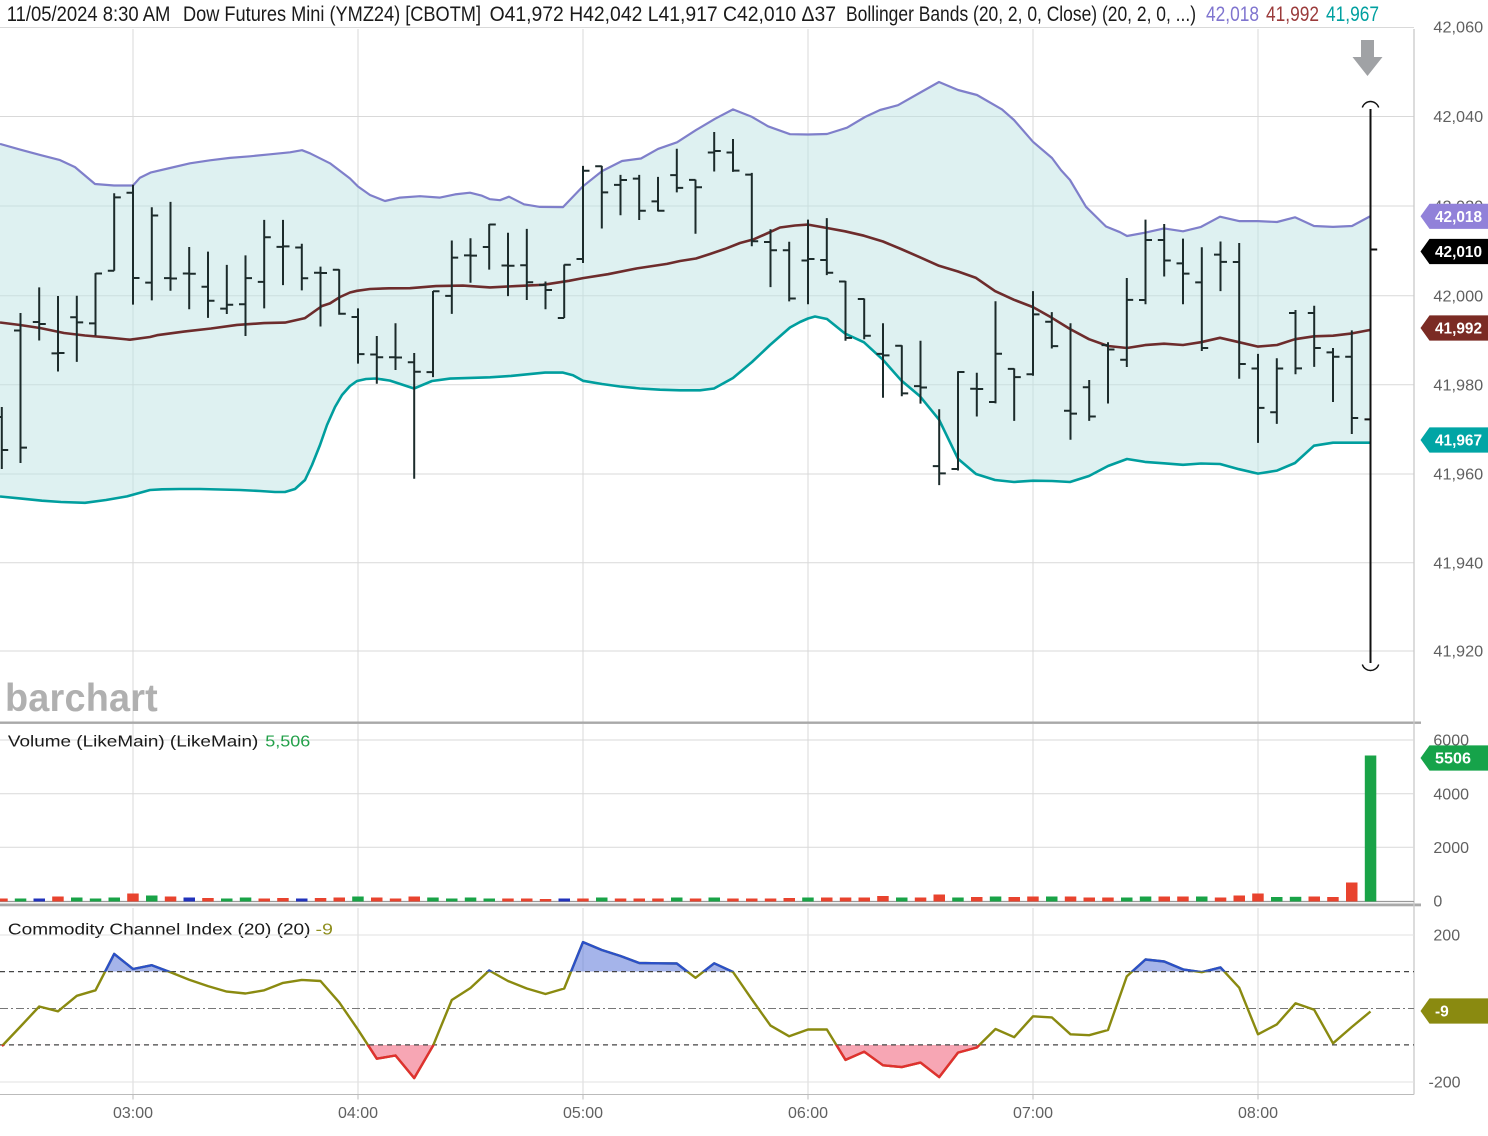  I want to click on svg-text: Volume (LikeMain) (LikeMain), so click(133, 741).